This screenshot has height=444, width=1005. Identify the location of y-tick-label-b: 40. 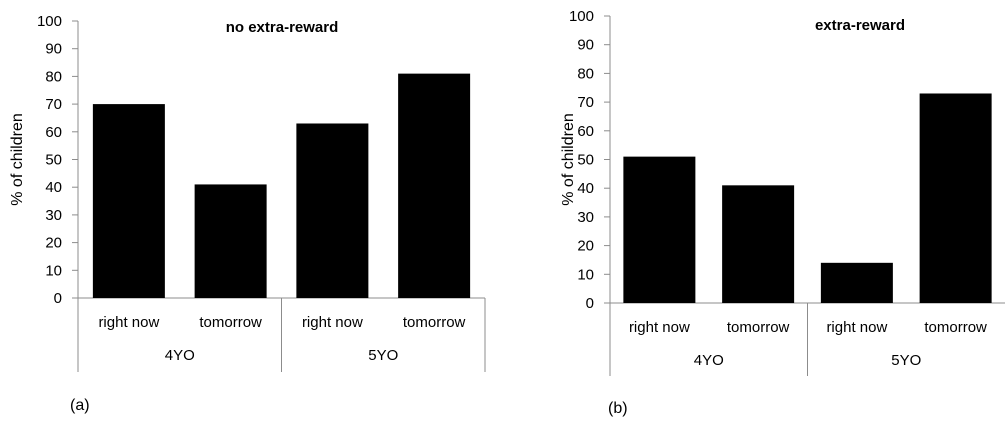
(585, 188).